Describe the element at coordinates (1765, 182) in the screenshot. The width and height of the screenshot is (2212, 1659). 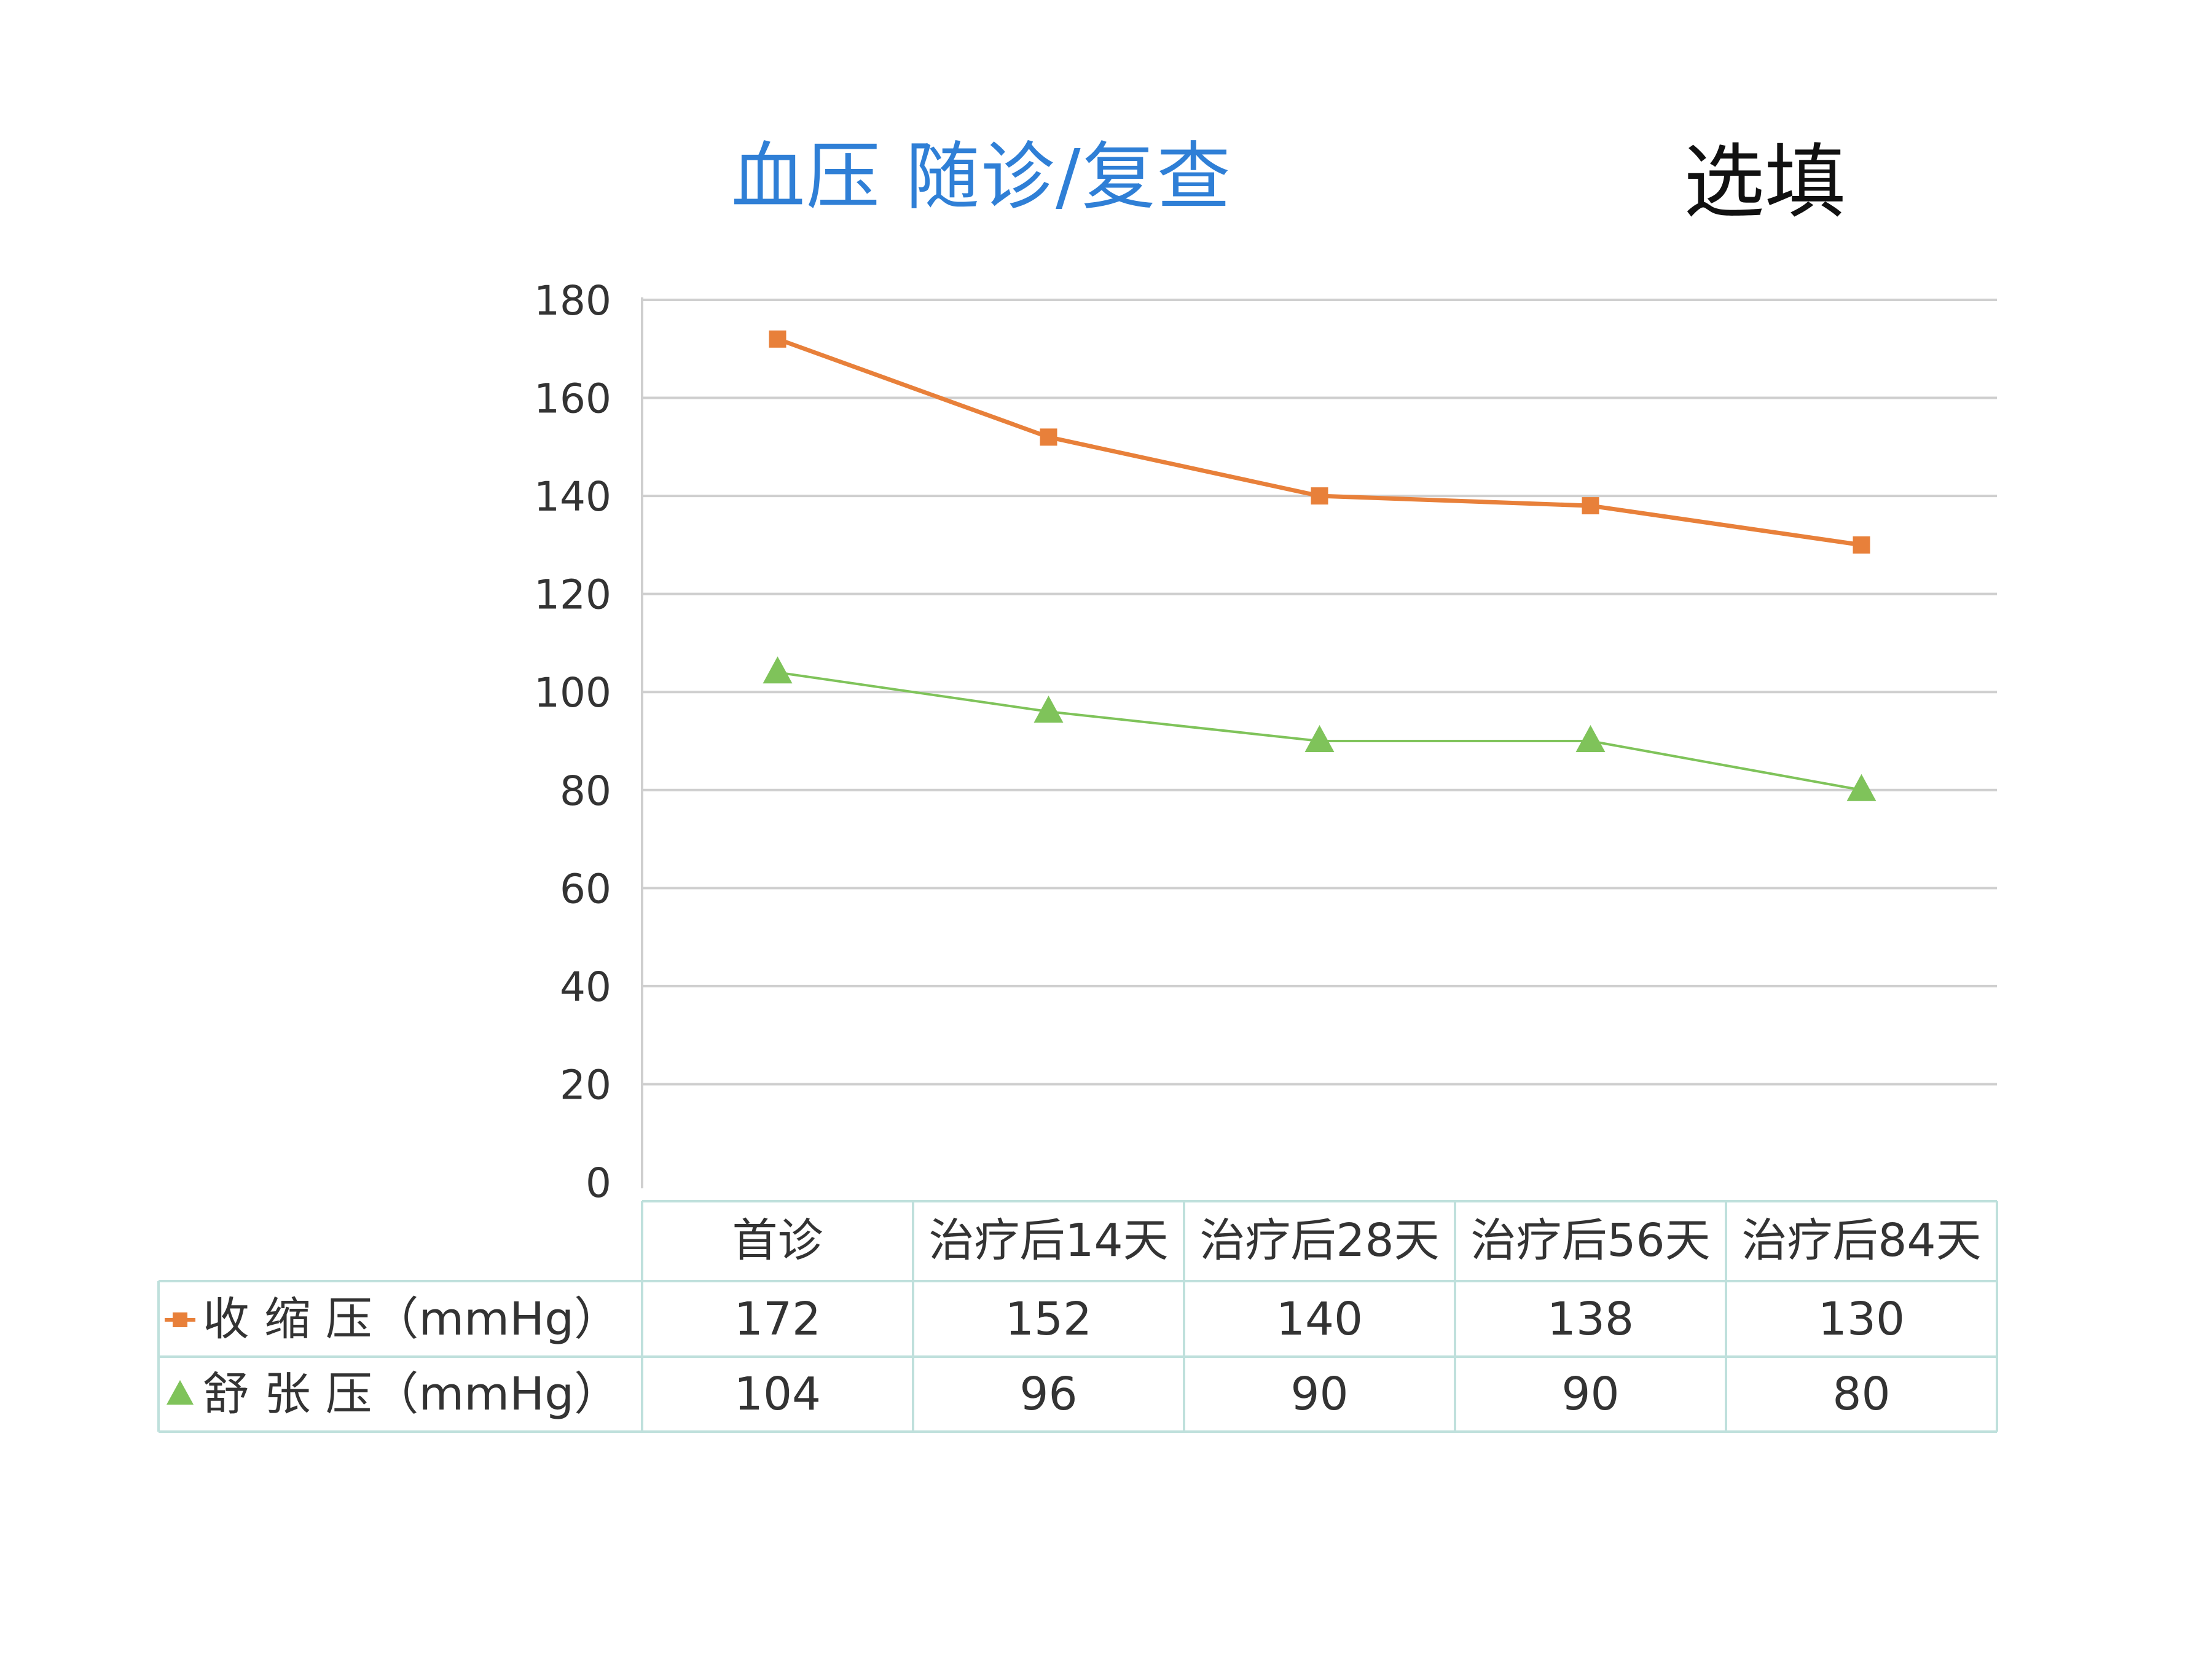
I see `optional-label: 选填` at that location.